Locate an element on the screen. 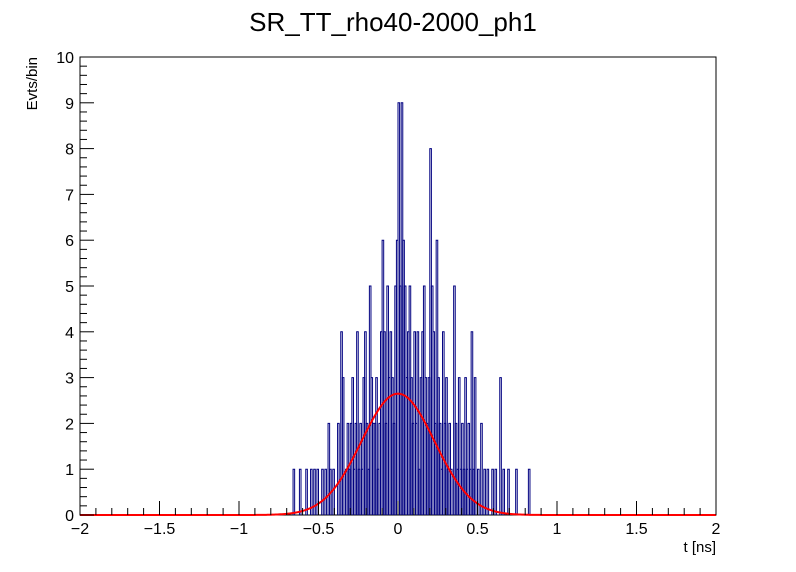  x-tick-label: 1 is located at coordinates (557, 529).